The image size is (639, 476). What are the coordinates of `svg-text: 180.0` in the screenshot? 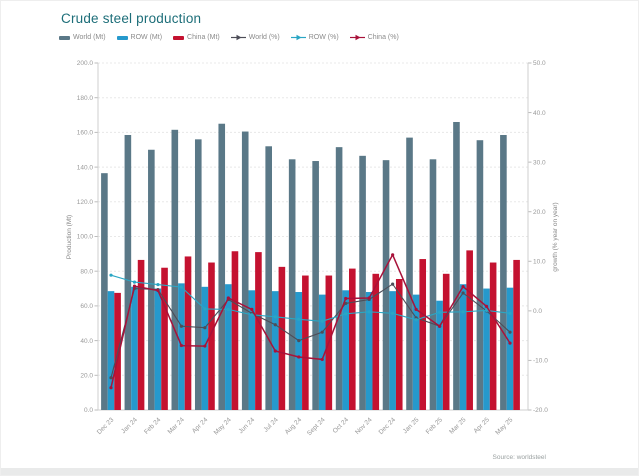 It's located at (85, 98).